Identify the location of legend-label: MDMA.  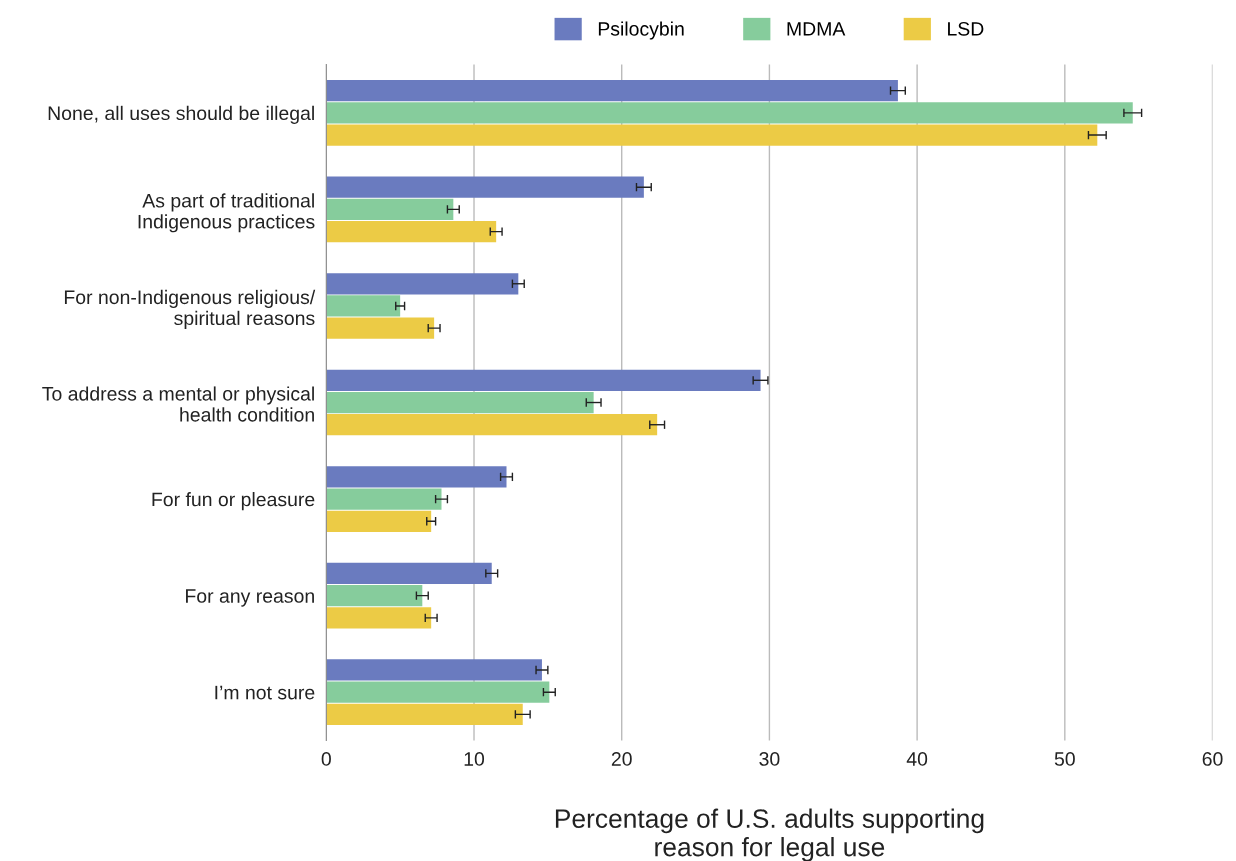
(816, 29).